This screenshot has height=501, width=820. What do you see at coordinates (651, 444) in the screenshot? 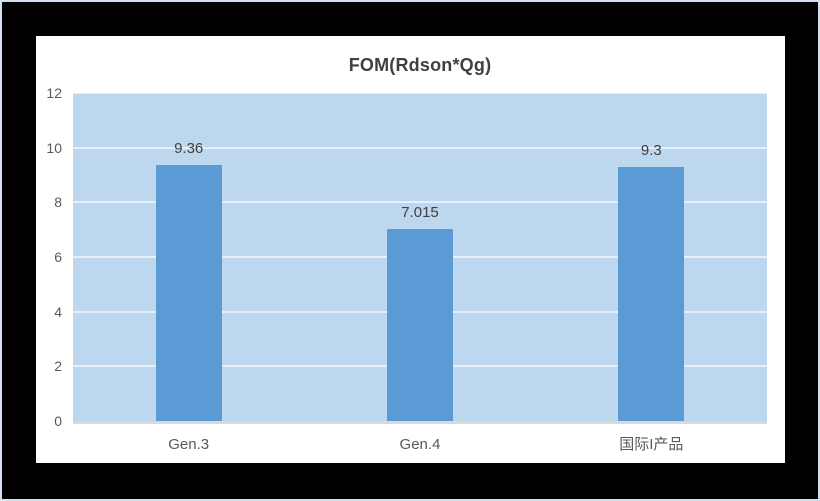
I see `x-category-label: 国际I产品` at bounding box center [651, 444].